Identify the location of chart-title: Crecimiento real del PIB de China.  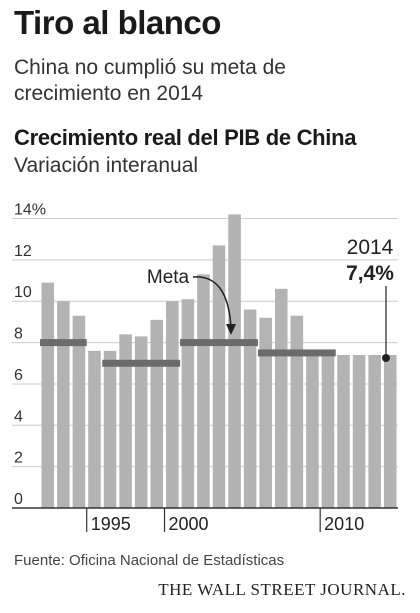
(185, 137).